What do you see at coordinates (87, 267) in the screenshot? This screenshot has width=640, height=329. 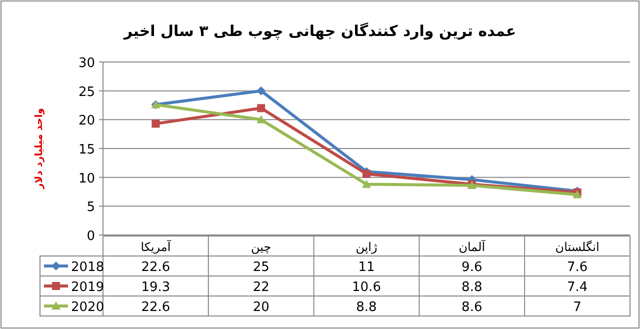 I see `legend-label: 2018` at bounding box center [87, 267].